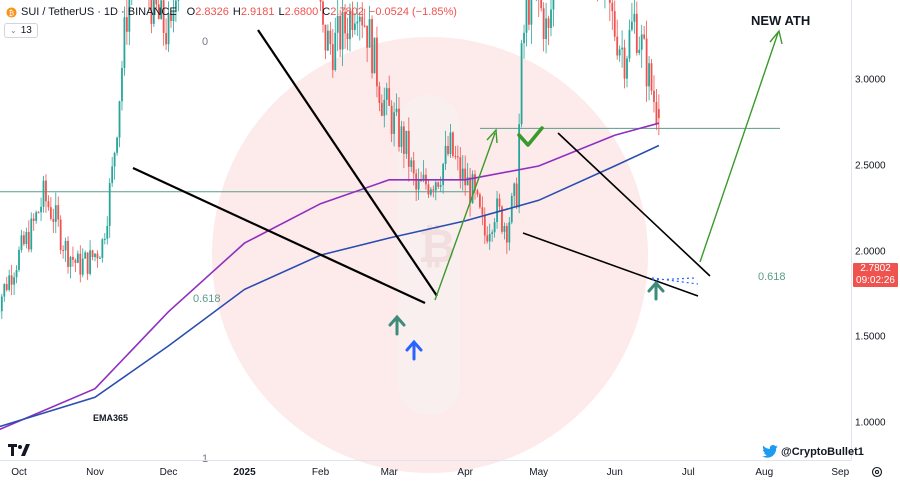 This screenshot has height=483, width=900. What do you see at coordinates (813, 451) in the screenshot?
I see `author-credit: @CryptoBullet1` at bounding box center [813, 451].